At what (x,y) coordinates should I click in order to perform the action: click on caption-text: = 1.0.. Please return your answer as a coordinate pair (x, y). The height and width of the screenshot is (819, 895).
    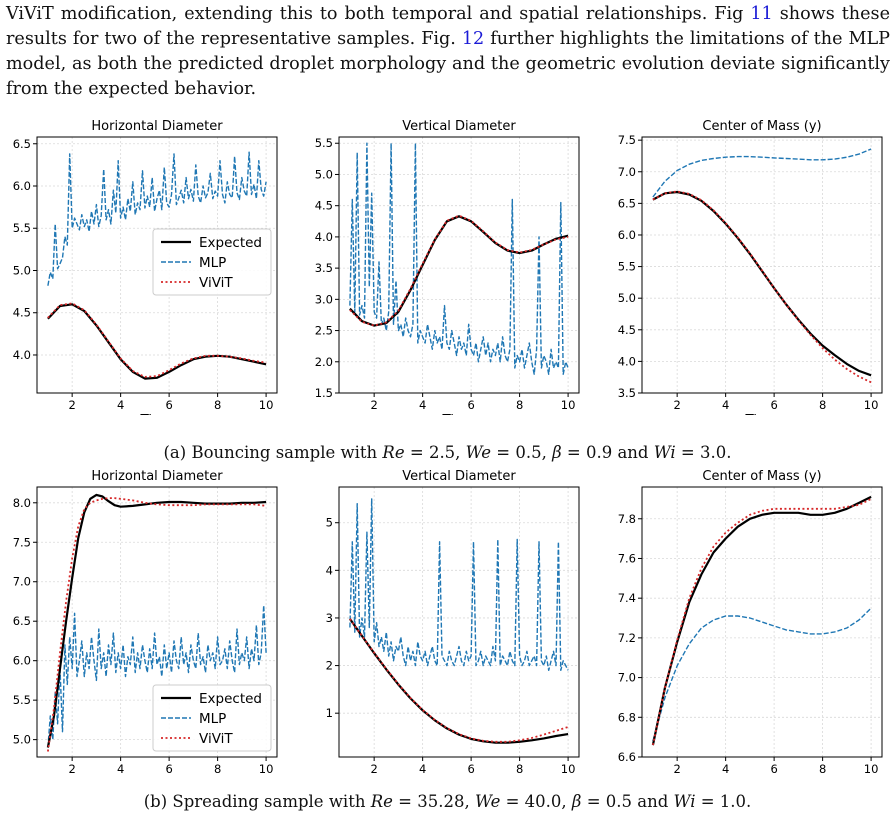
    Looking at the image, I should click on (723, 801).